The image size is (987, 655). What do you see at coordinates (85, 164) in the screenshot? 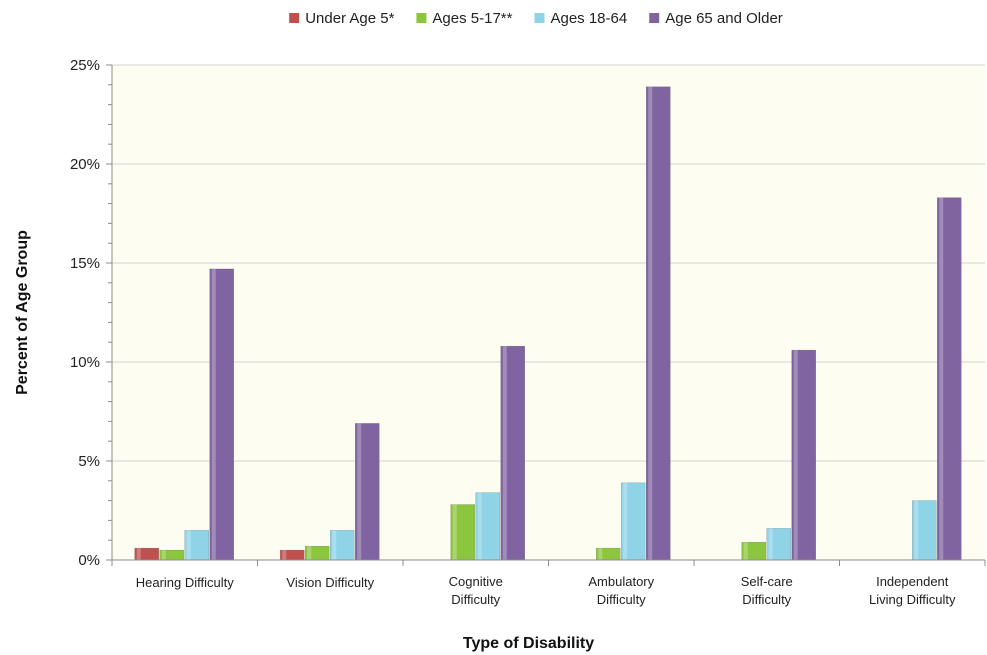
I see `y-tick-label: 20%` at bounding box center [85, 164].